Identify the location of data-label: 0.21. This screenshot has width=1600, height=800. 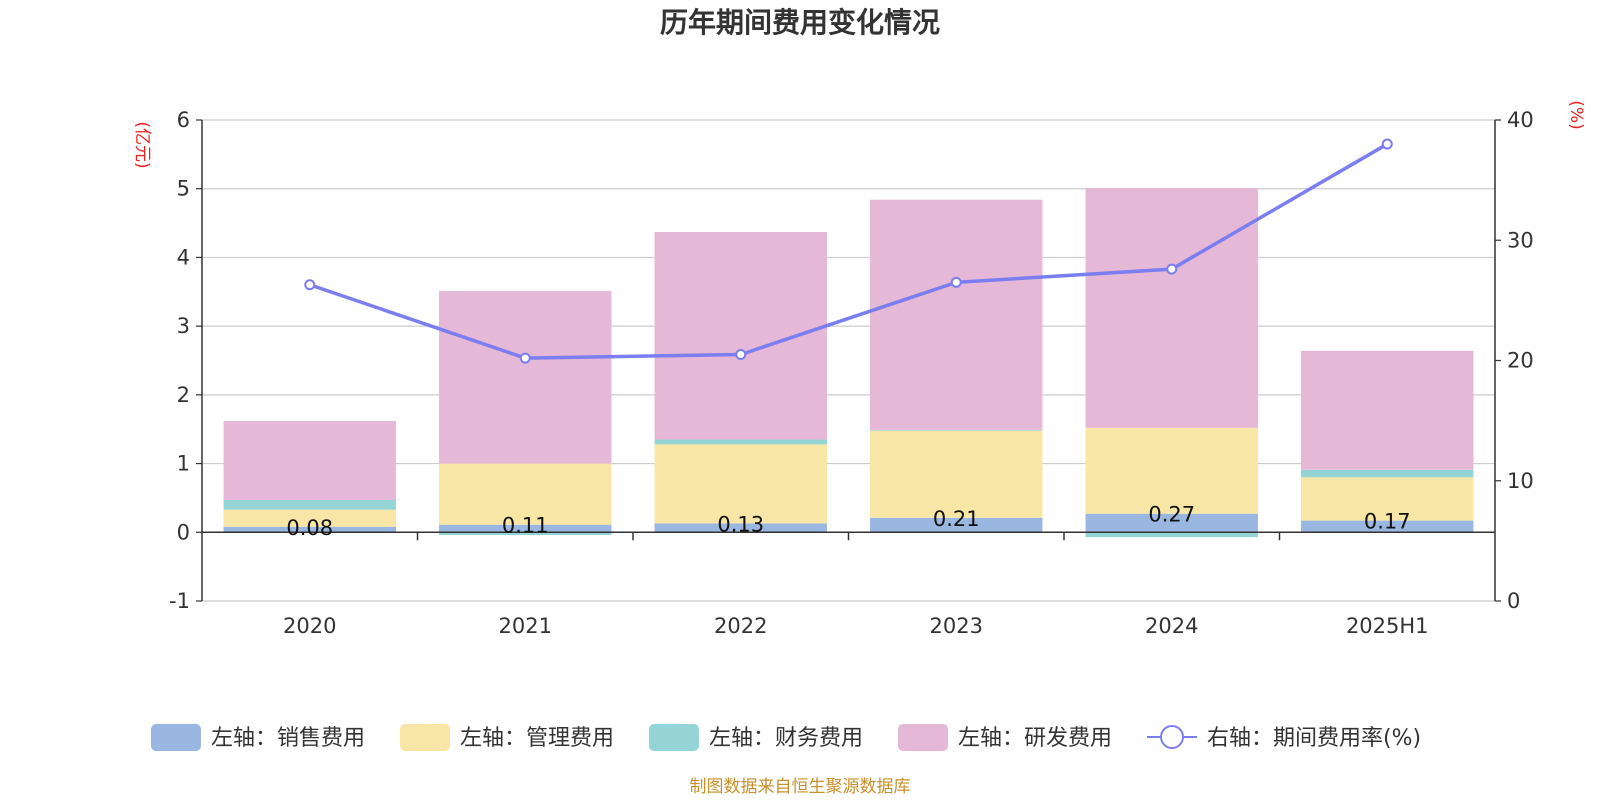
(956, 519).